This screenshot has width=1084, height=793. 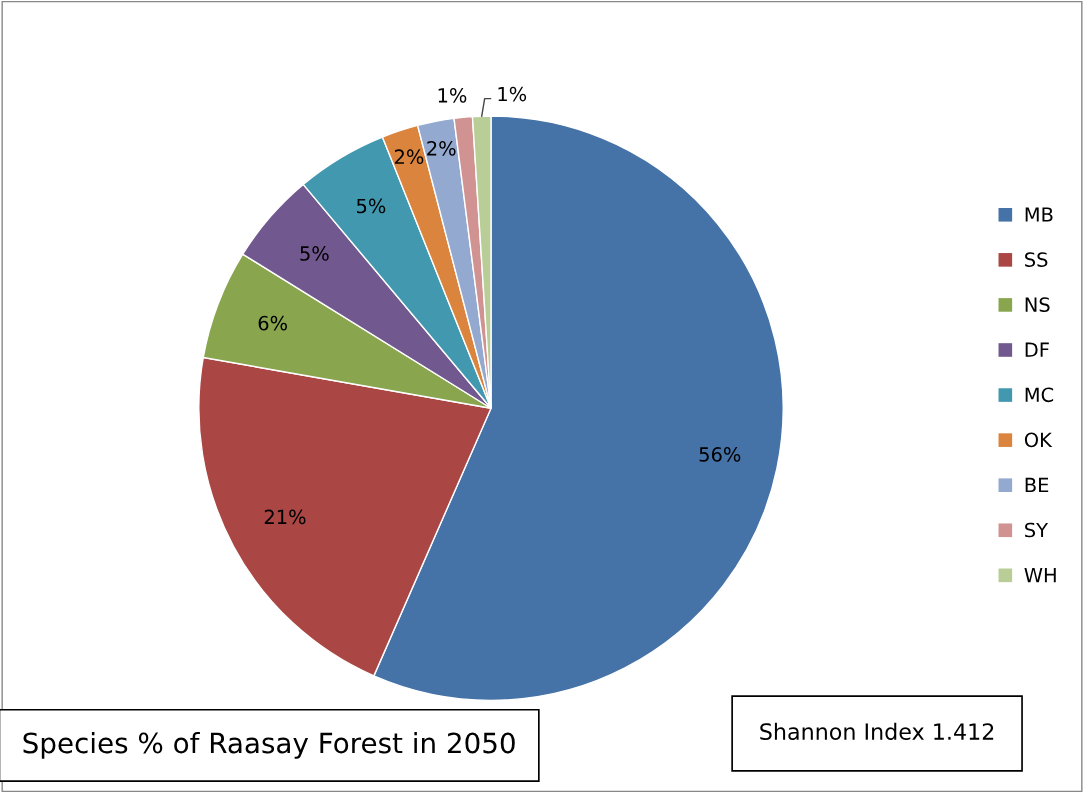 What do you see at coordinates (877, 731) in the screenshot?
I see `text: Shannon Index 1.412` at bounding box center [877, 731].